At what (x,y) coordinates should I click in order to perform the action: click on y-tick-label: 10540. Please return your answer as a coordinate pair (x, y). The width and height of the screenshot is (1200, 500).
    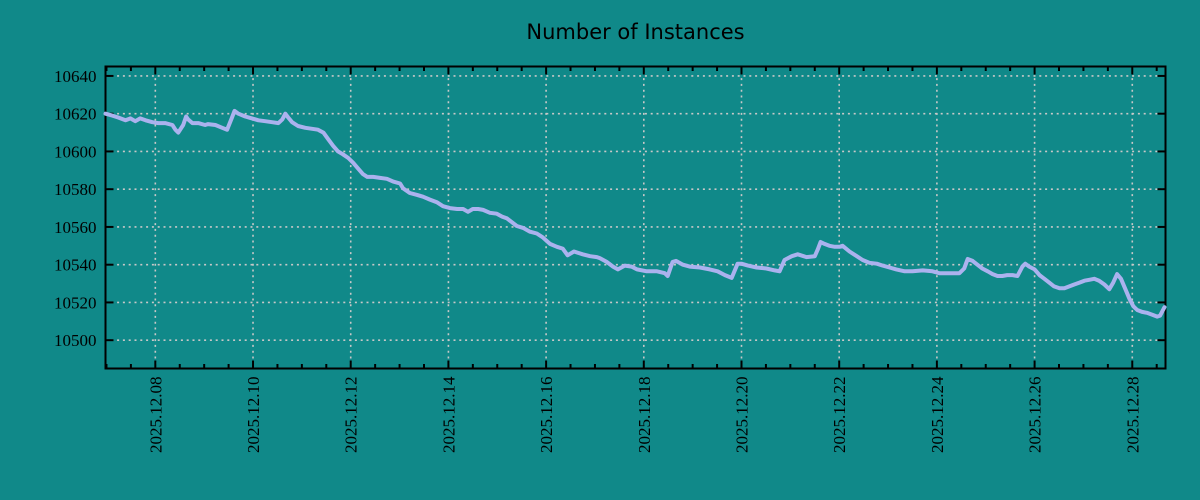
    Looking at the image, I should click on (75, 265).